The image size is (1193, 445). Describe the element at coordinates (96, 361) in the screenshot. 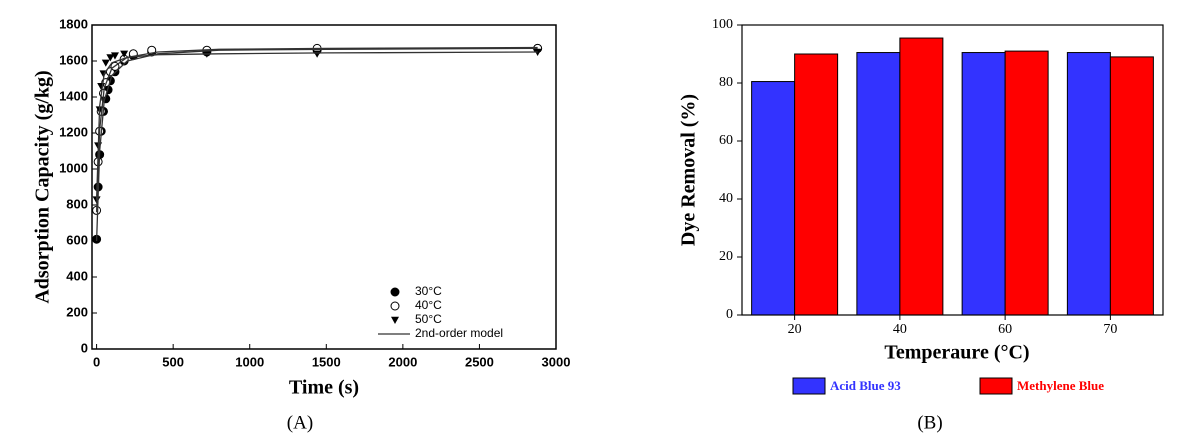

I see `x-tick-label: 0` at that location.